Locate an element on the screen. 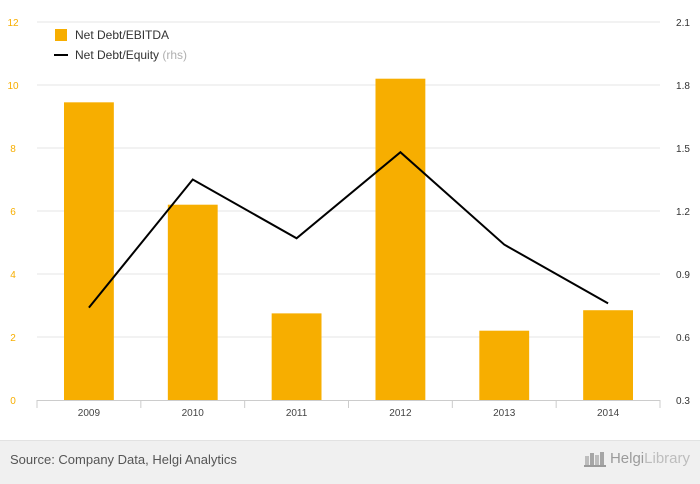 The width and height of the screenshot is (700, 484). left-tick-label: 6 is located at coordinates (13, 212).